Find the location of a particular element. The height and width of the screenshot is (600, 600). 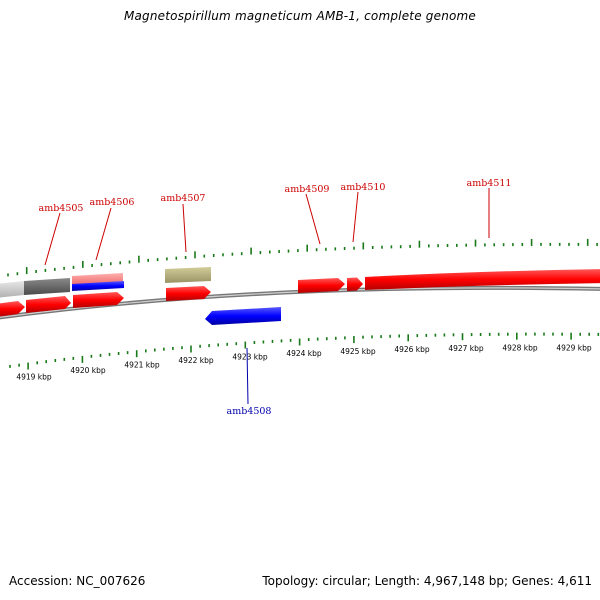

amb4506-leader is located at coordinates (103, 234).